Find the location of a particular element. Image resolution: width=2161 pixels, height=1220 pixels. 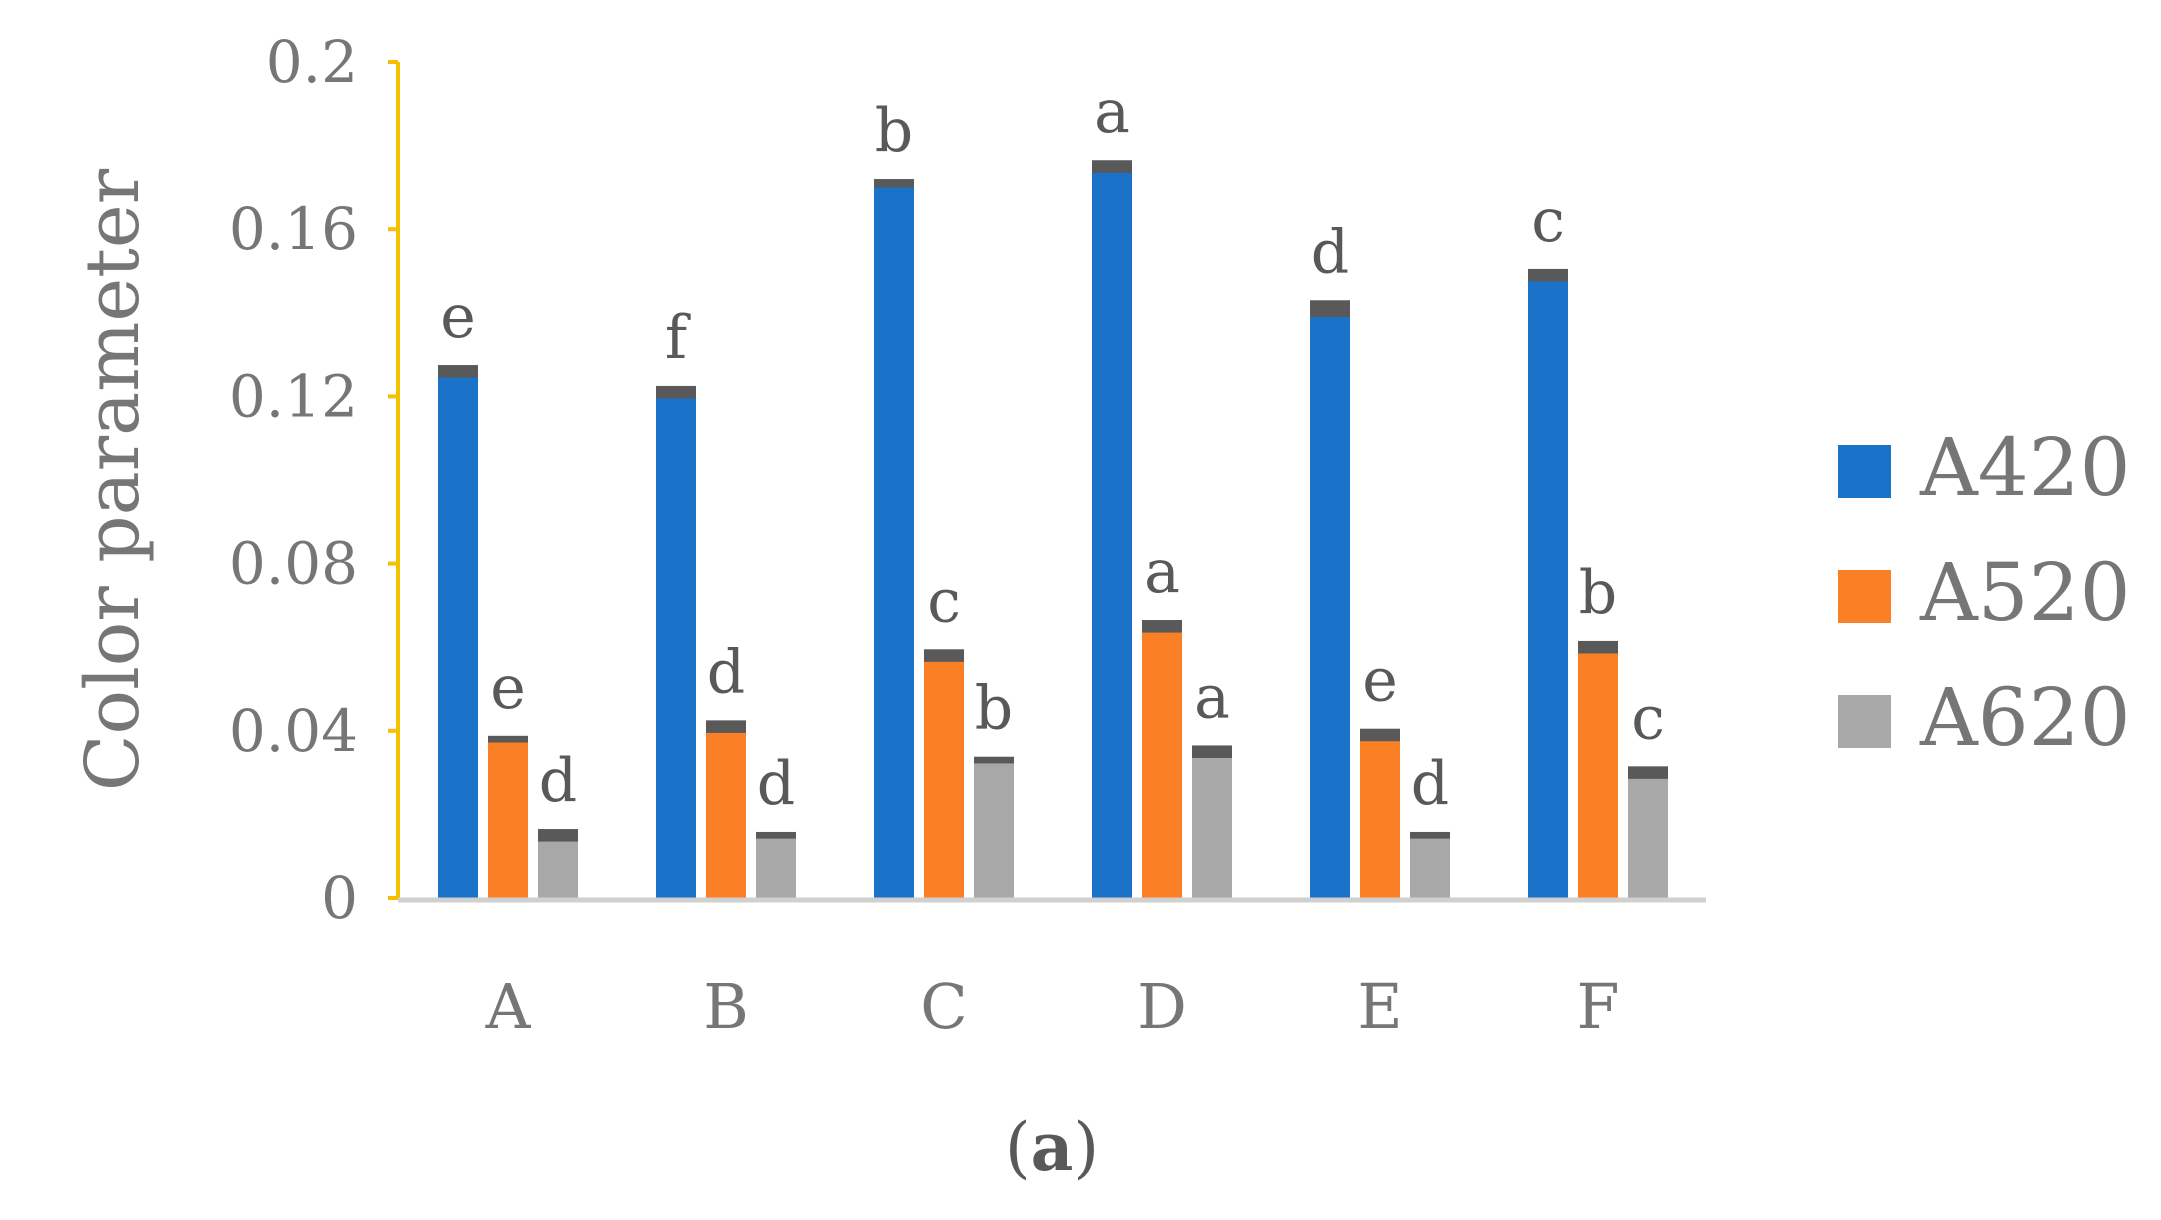

significance-letter-a620-d: a is located at coordinates (1212, 697).